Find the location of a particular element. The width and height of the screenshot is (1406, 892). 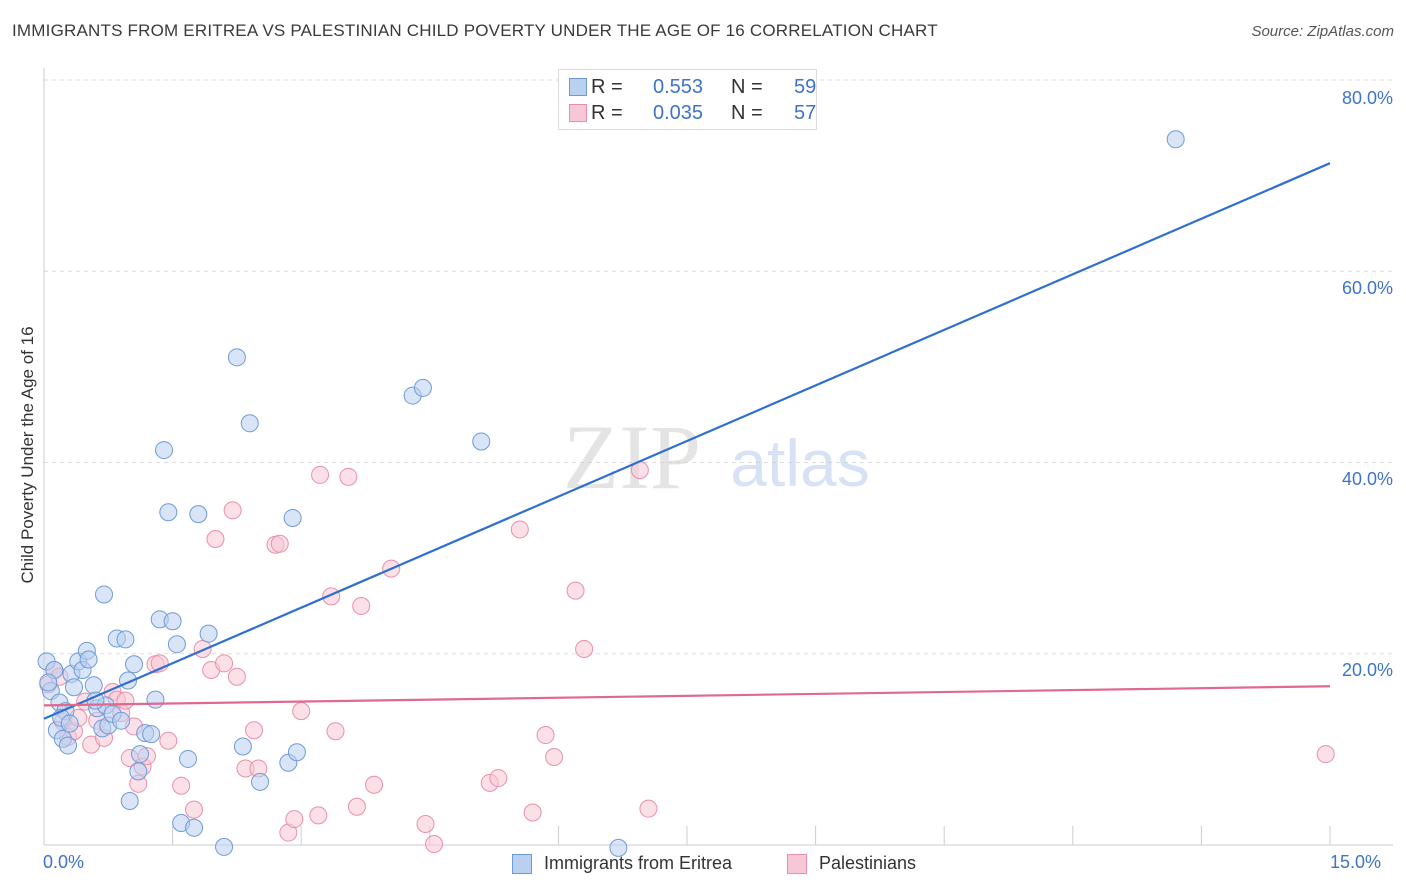

y-tick-label-60: 60.0% is located at coordinates (1367, 288).